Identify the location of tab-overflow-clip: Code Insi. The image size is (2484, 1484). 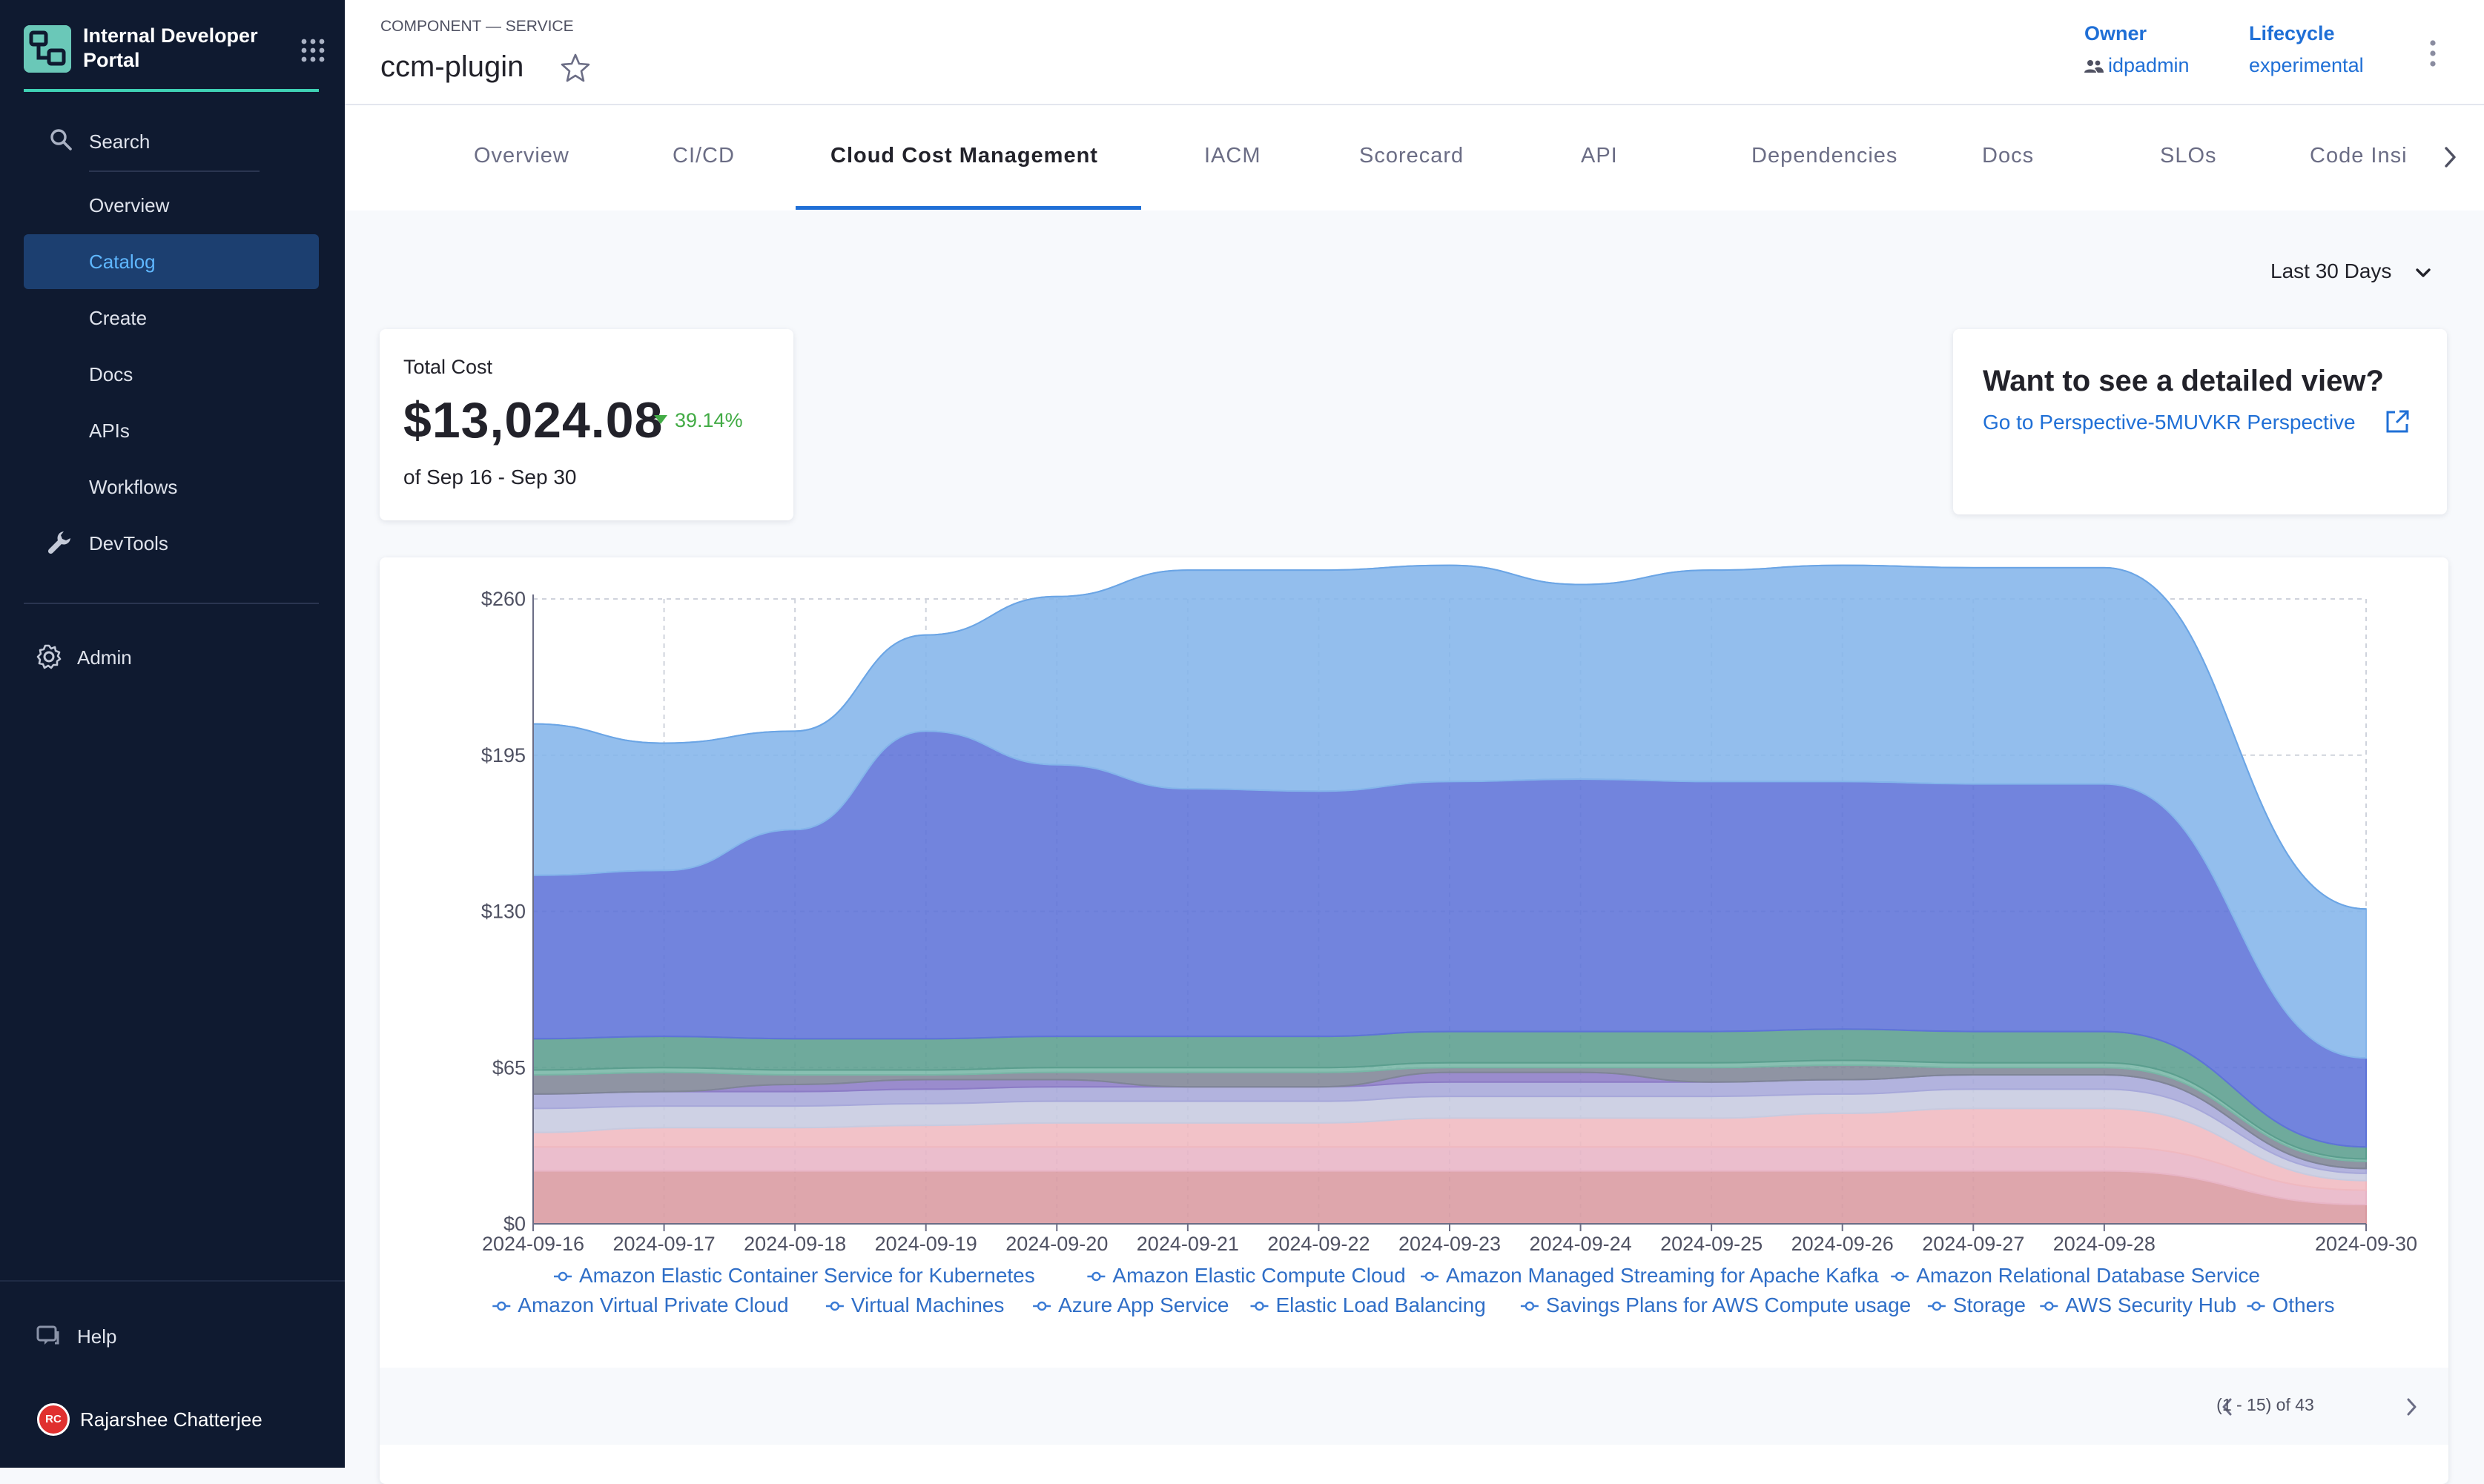
(2391, 157).